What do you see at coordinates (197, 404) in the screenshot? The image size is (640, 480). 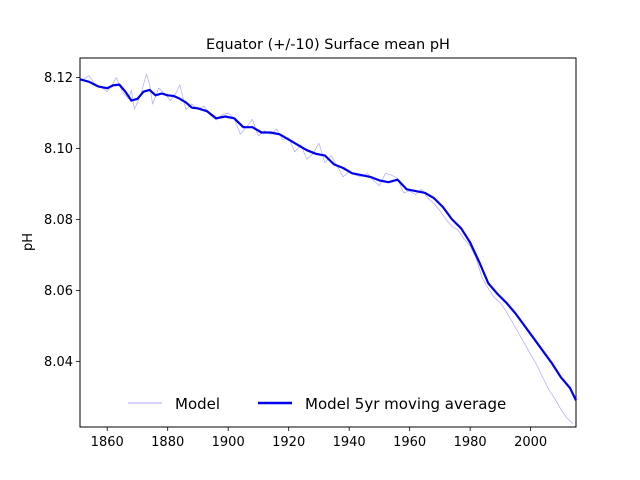 I see `legend-label-model: Model` at bounding box center [197, 404].